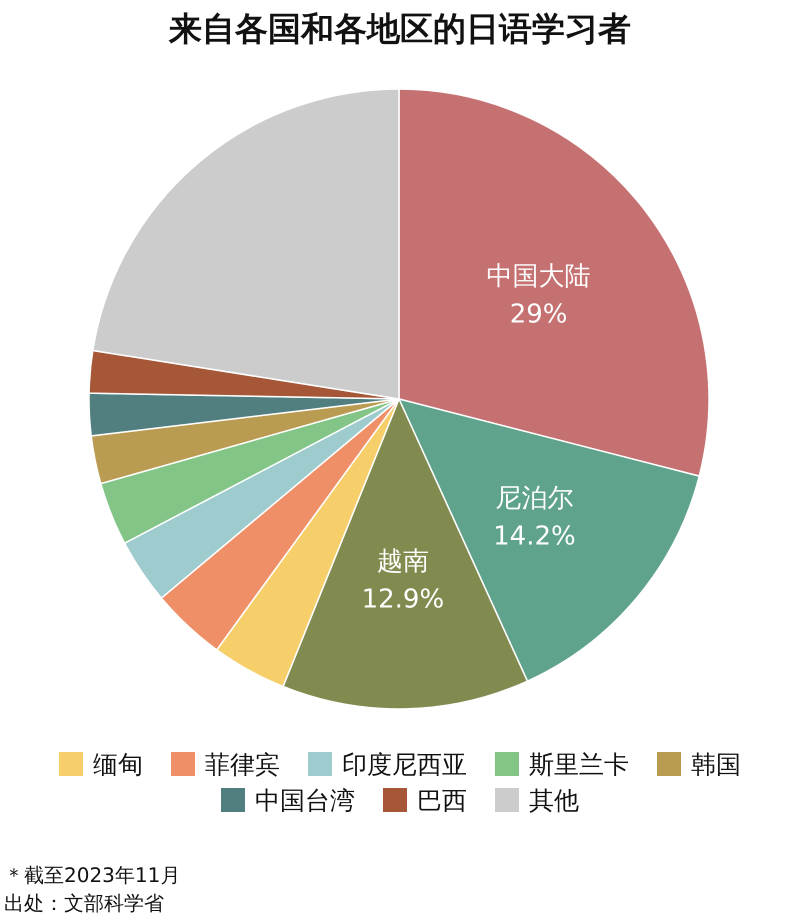 The image size is (800, 924). I want to click on slice-label: 越南, so click(402, 561).